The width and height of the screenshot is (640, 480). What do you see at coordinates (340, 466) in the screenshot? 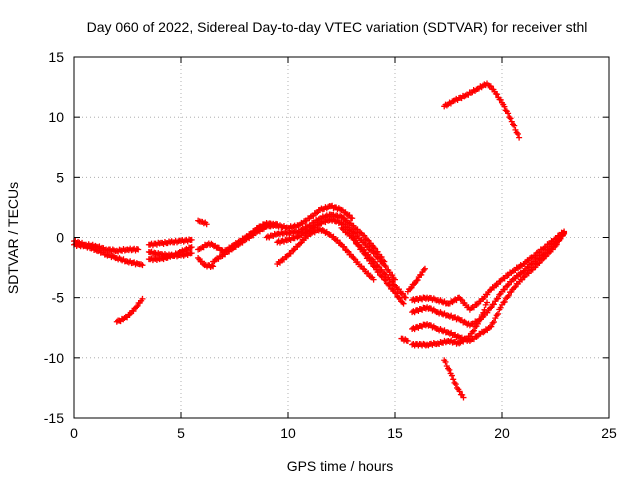
I see `x-axis-label: GPS time / hours` at bounding box center [340, 466].